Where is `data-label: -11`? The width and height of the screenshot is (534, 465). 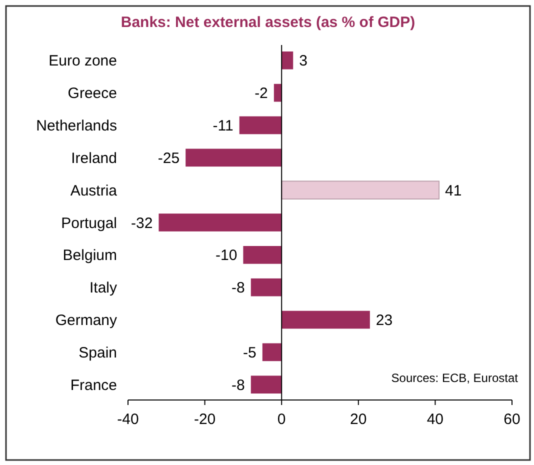 data-label: -11 is located at coordinates (223, 125).